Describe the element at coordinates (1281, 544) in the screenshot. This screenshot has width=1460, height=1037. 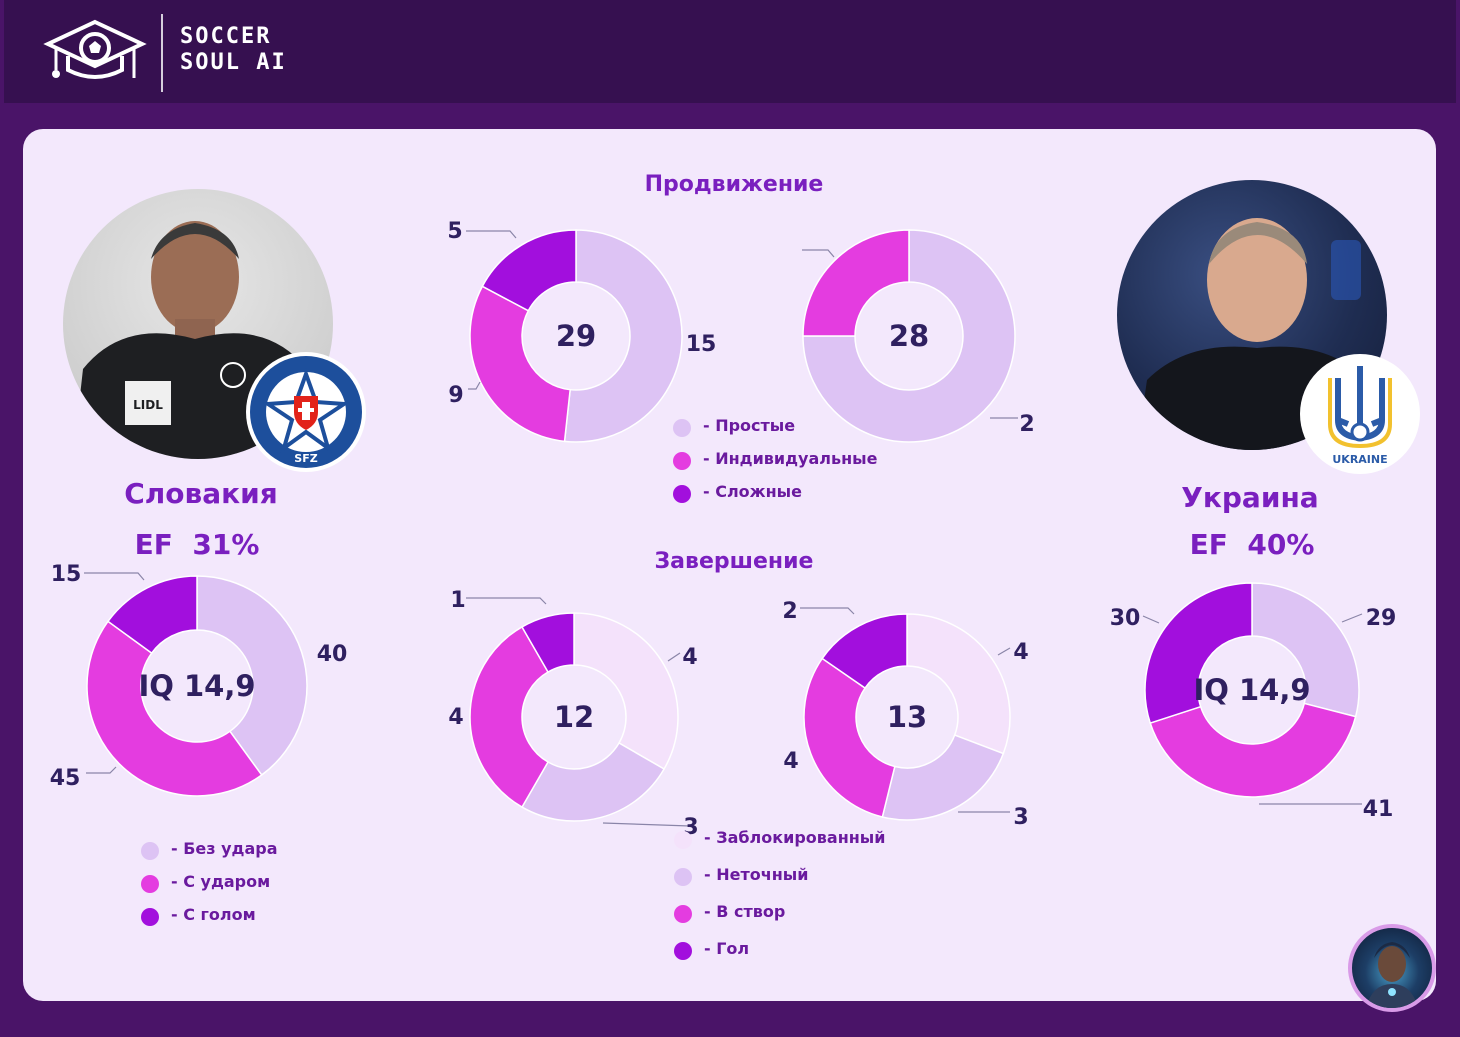
I see `ef-value: 40%` at that location.